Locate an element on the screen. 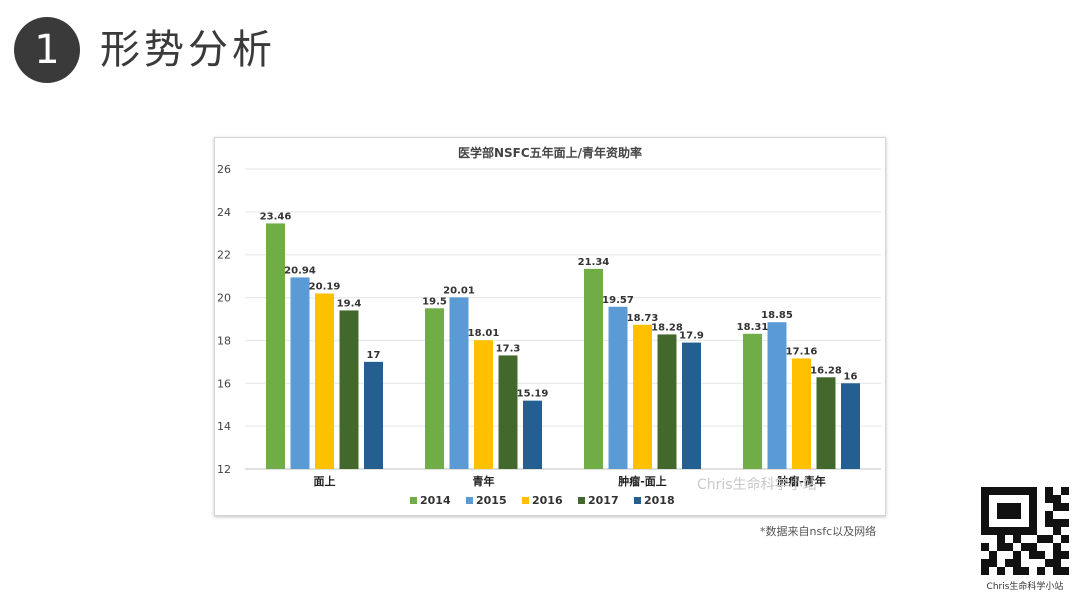 The image size is (1080, 608). legend-label: 2016 is located at coordinates (547, 500).